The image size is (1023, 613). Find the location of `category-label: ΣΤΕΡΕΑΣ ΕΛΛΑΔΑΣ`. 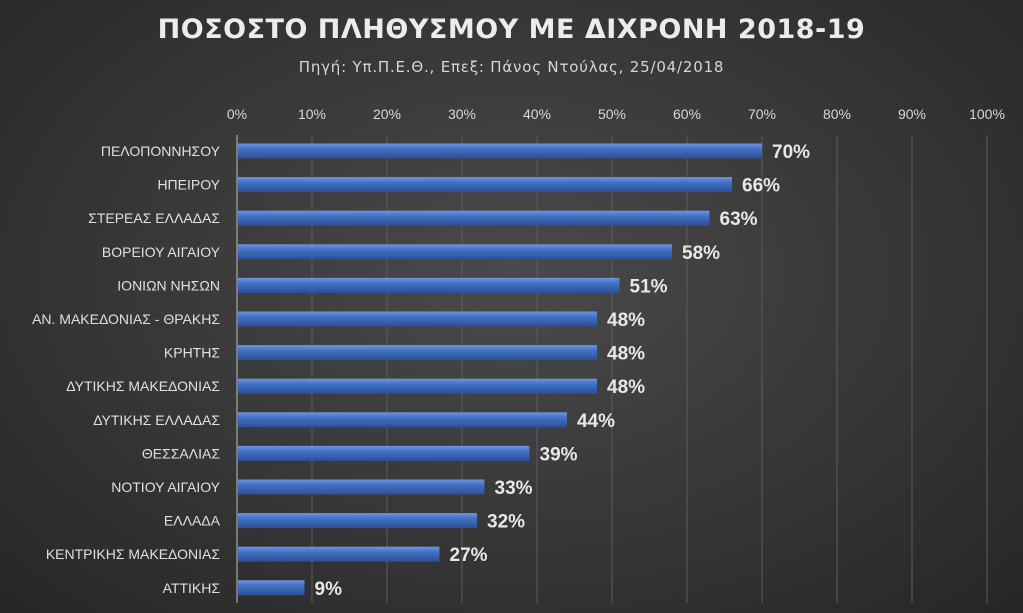

category-label: ΣΤΕΡΕΑΣ ΕΛΛΑΔΑΣ is located at coordinates (154, 218).